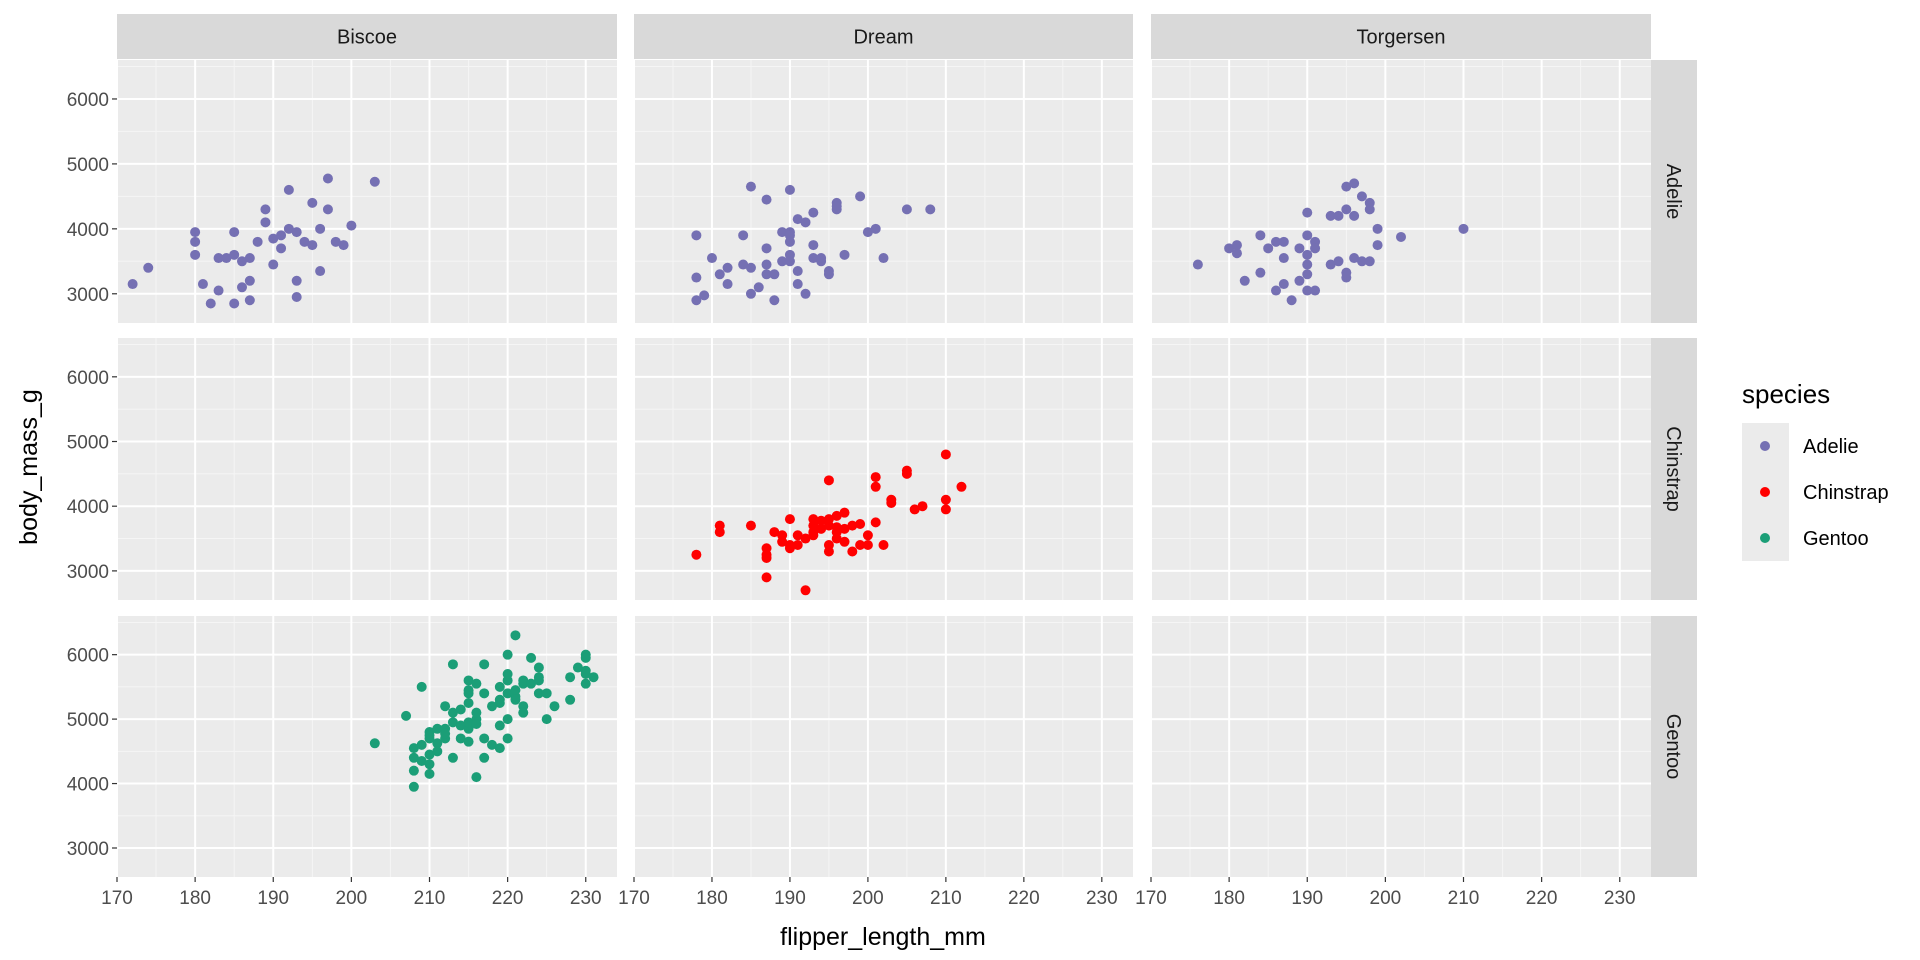 The width and height of the screenshot is (1920, 960). Describe the element at coordinates (29, 467) in the screenshot. I see `y-axis-title: body_mass_g` at that location.